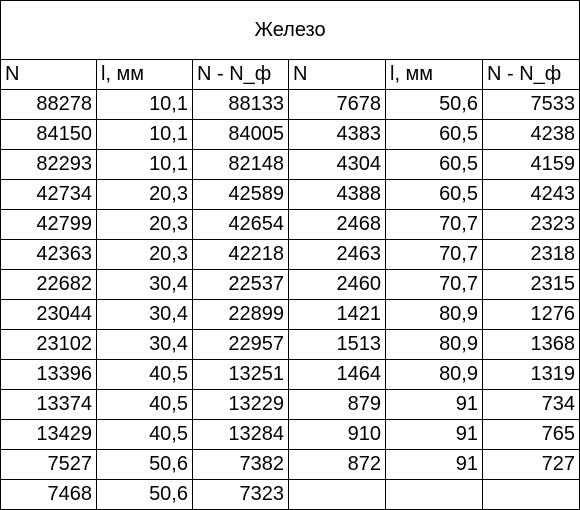  I want to click on table-row: 23102 30,4 22957 1513 80,9 1368, so click(290, 344).